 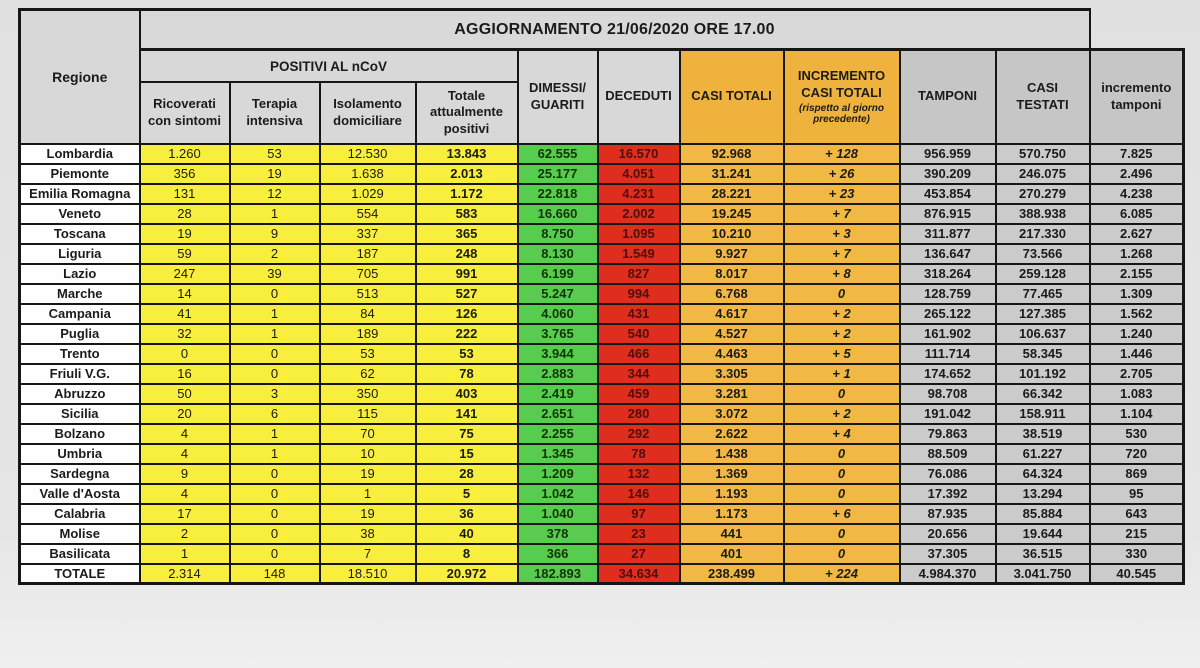 I want to click on column-group-positivi: POSITIVI AL nCoV, so click(x=328, y=66).